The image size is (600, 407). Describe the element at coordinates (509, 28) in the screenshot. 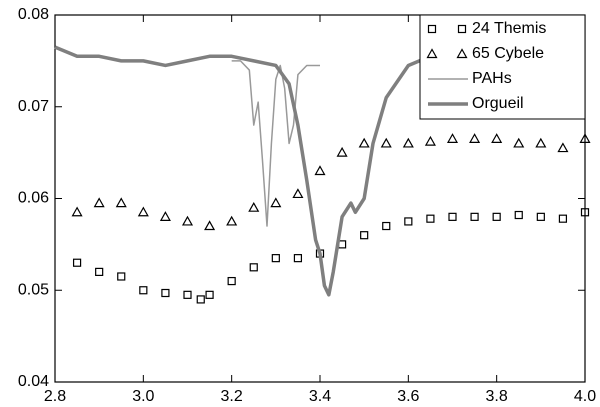

I see `legend-label: 24 Themis` at that location.